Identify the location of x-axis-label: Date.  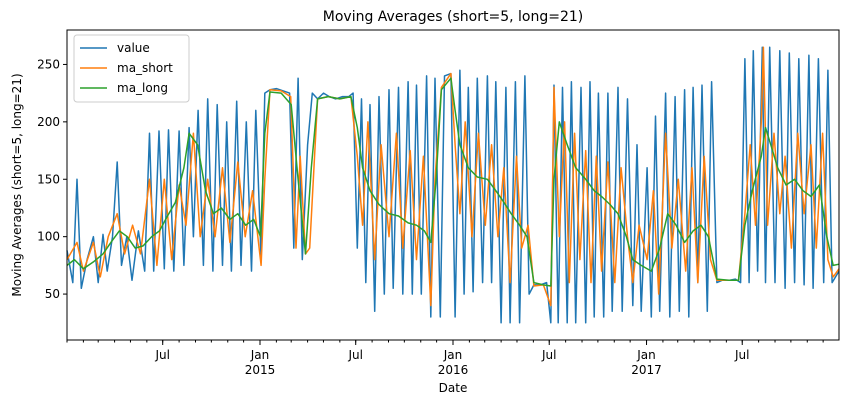
(453, 388).